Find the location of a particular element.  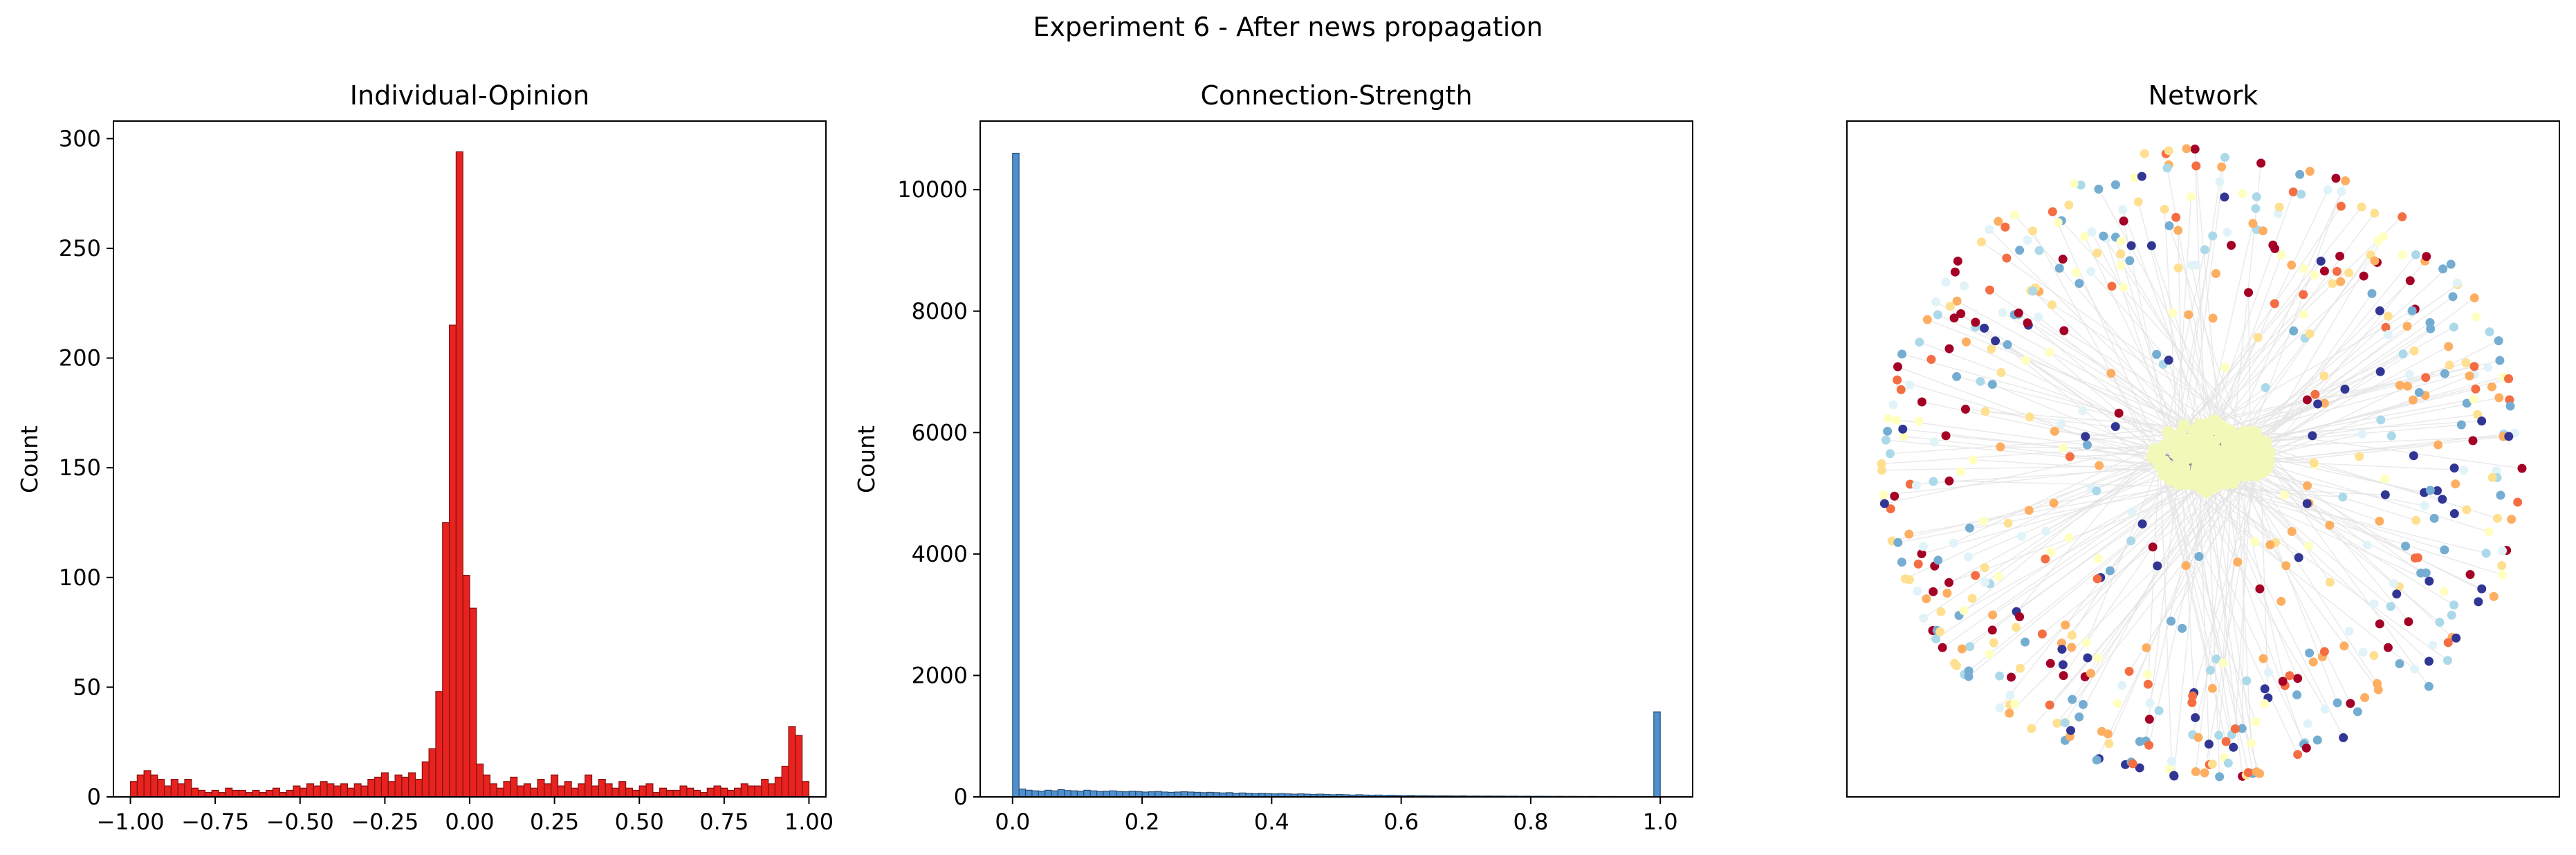

opinion-xtick-label: −0.25 is located at coordinates (384, 822).